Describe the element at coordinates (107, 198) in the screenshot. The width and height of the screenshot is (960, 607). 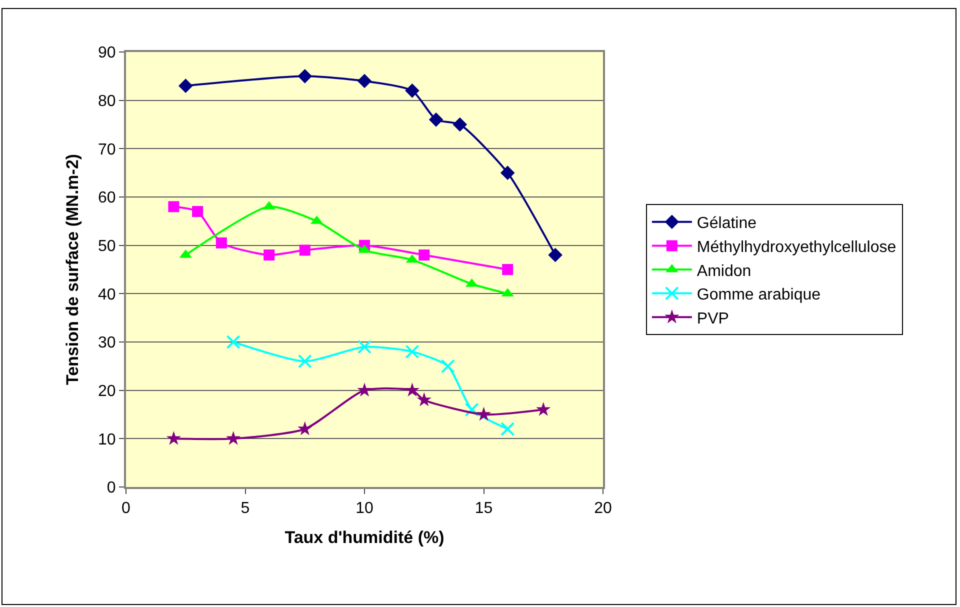
I see `y-tick-label: 60` at that location.